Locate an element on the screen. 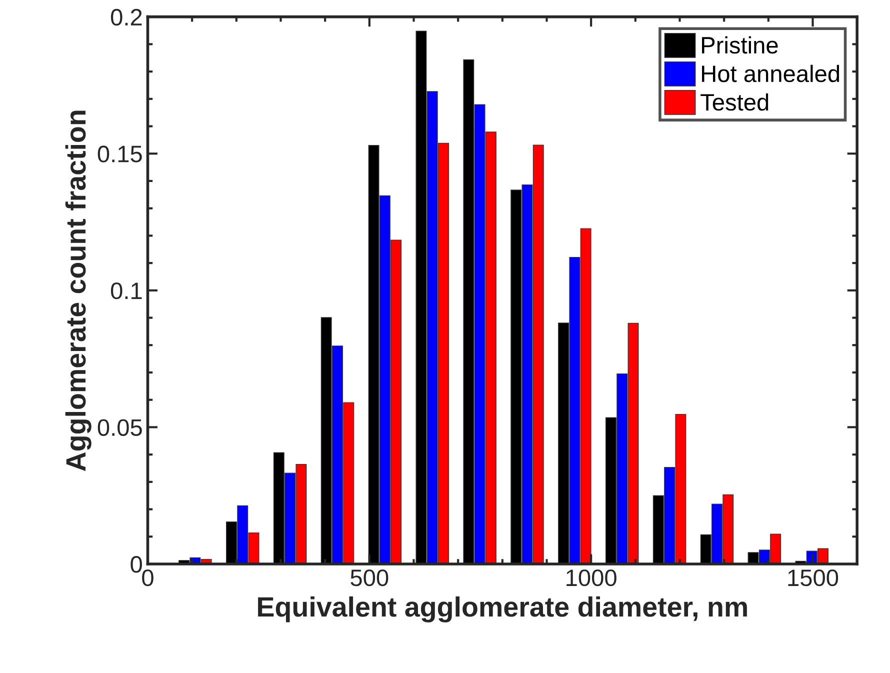  x-tick-label: 0 is located at coordinates (148, 577).